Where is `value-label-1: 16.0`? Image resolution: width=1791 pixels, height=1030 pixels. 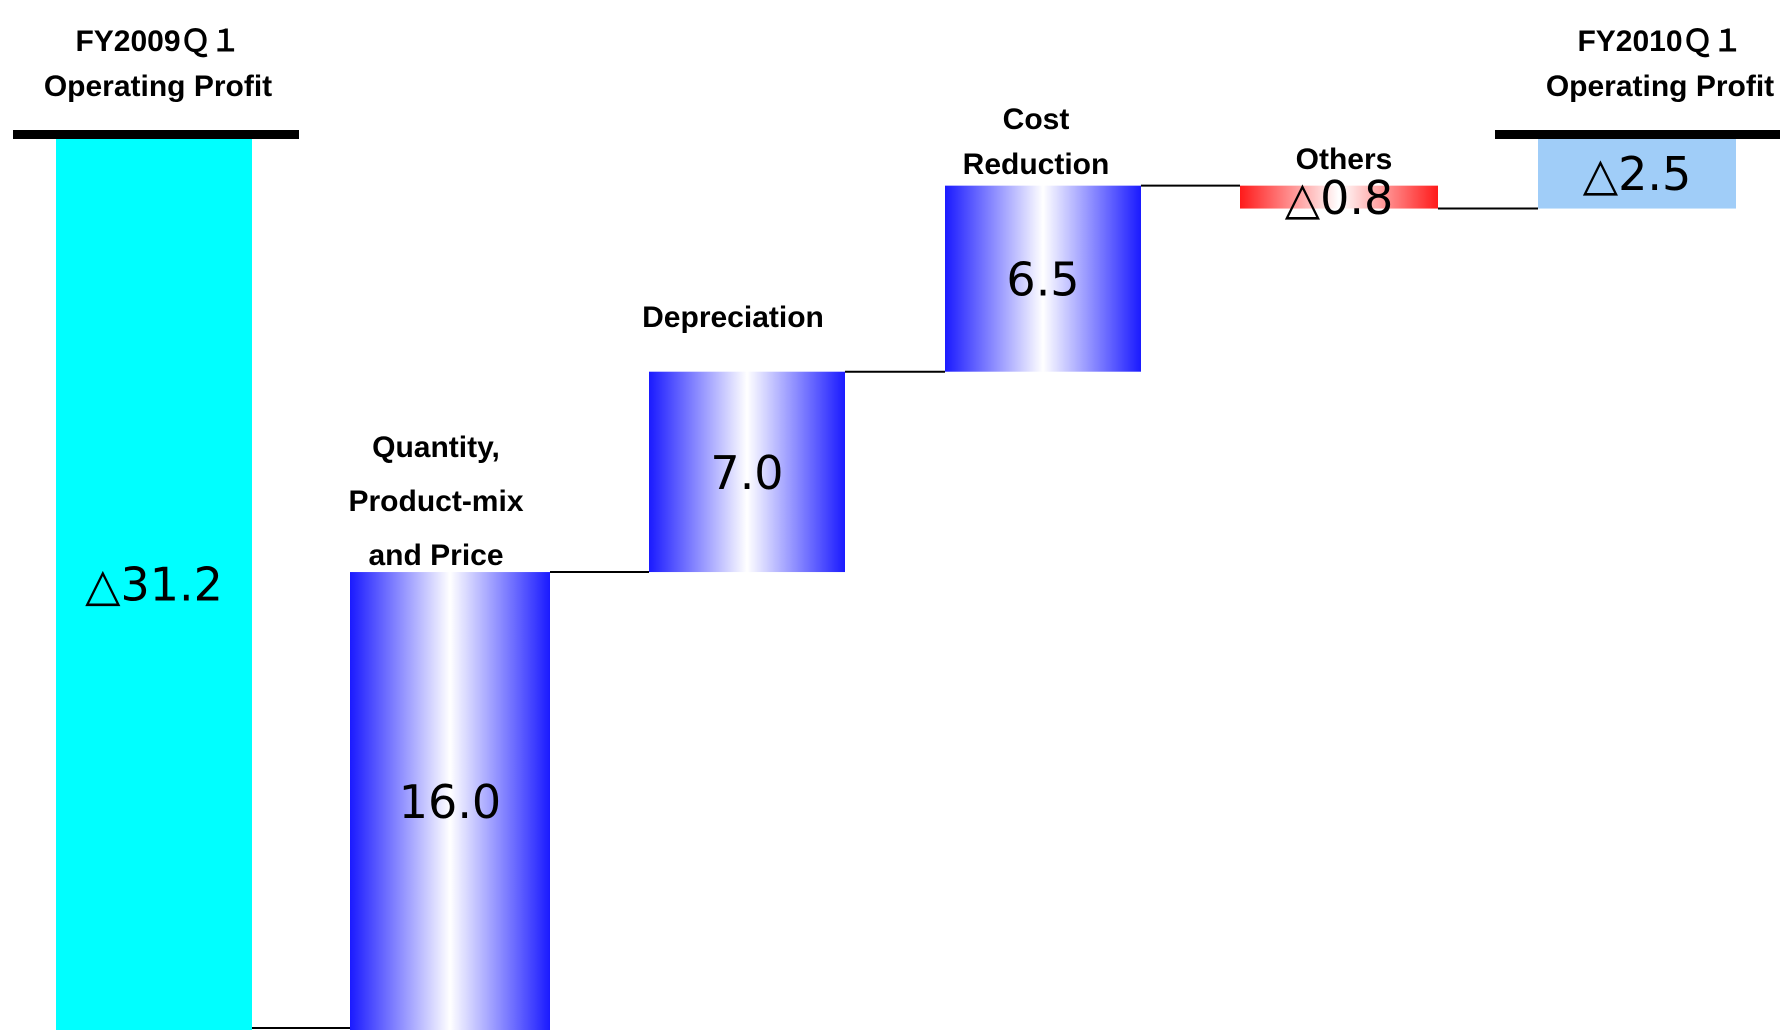
value-label-1: 16.0 is located at coordinates (450, 802).